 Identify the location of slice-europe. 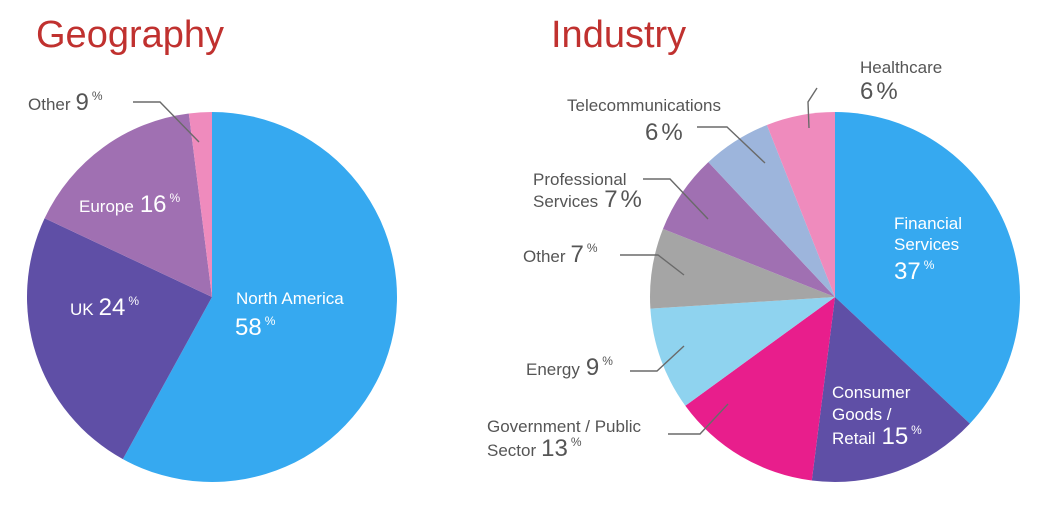
(128, 205).